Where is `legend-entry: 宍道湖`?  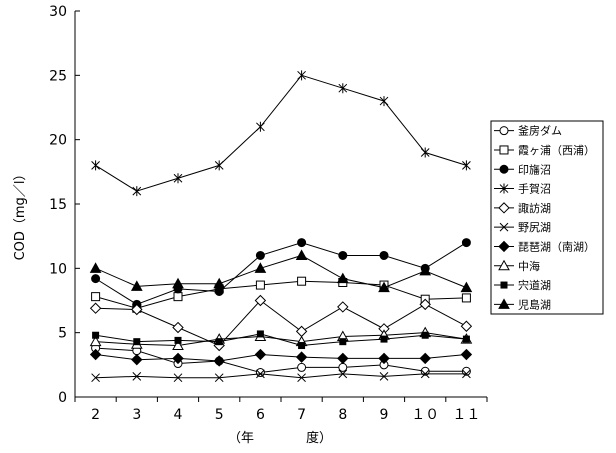
legend-entry: 宍道湖 is located at coordinates (522, 285).